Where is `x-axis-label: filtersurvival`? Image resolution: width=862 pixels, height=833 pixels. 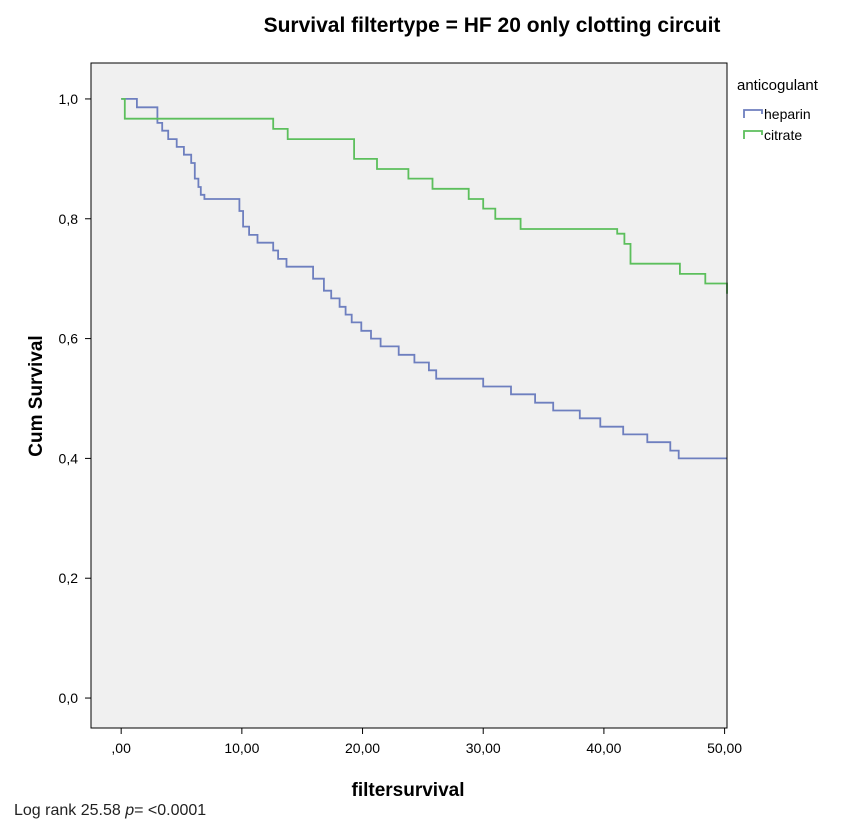
x-axis-label: filtersurvival is located at coordinates (408, 790).